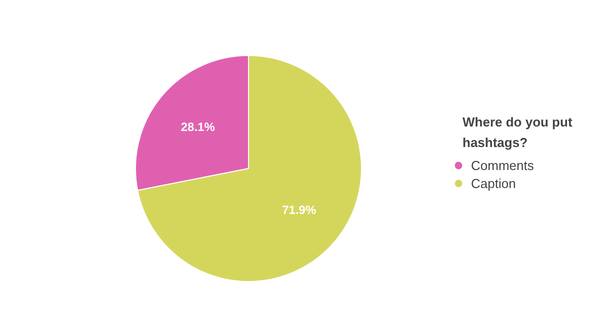 The width and height of the screenshot is (610, 336). I want to click on legend-label: Comments, so click(502, 165).